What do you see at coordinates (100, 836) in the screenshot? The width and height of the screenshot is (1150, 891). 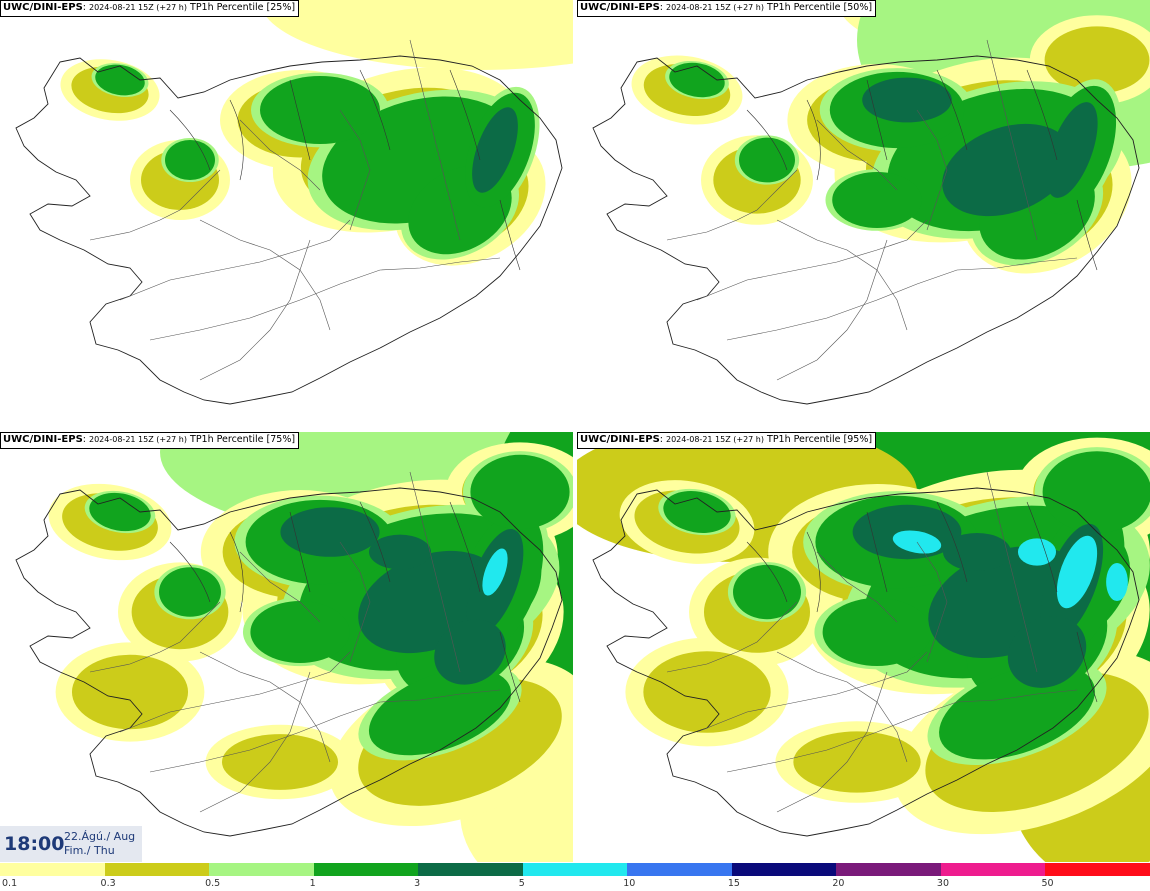 I see `valid-date-line1: 22.Ágú./ Aug` at bounding box center [100, 836].